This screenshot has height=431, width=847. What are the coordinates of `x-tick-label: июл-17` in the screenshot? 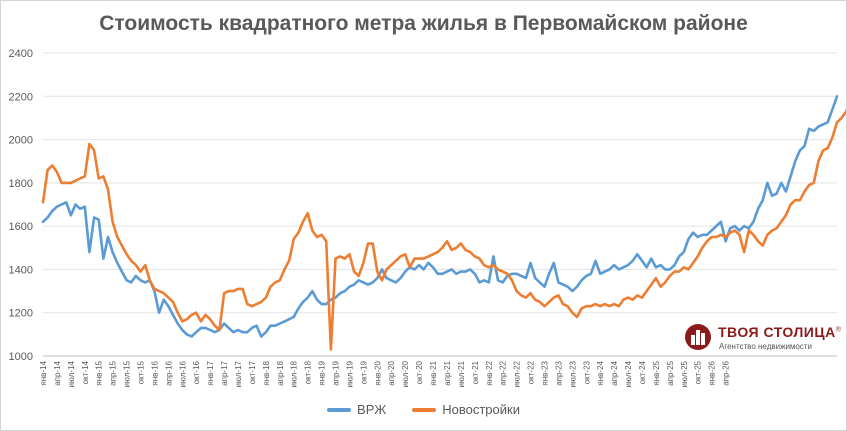 It's located at (238, 373).